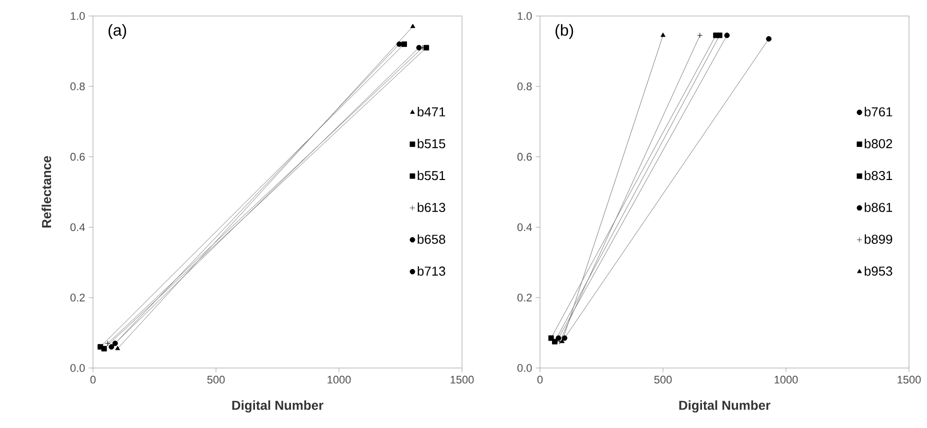 The image size is (927, 428). I want to click on legend-label: b899, so click(878, 239).